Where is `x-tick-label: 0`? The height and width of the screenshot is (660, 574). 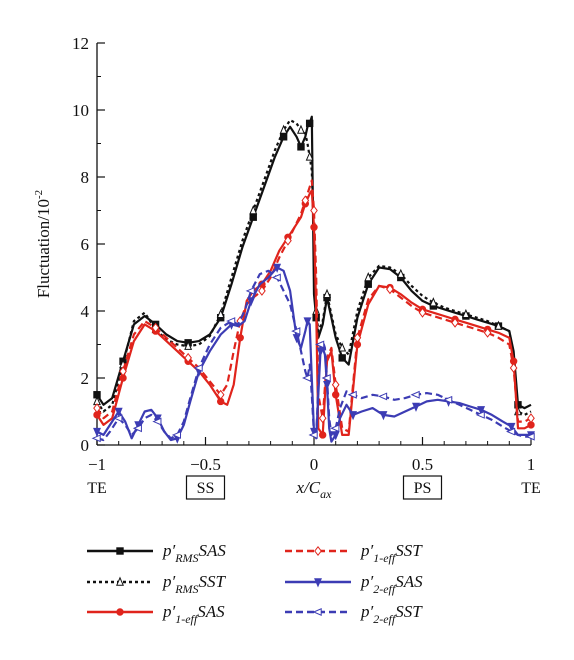
x-tick-label: 0 is located at coordinates (314, 464).